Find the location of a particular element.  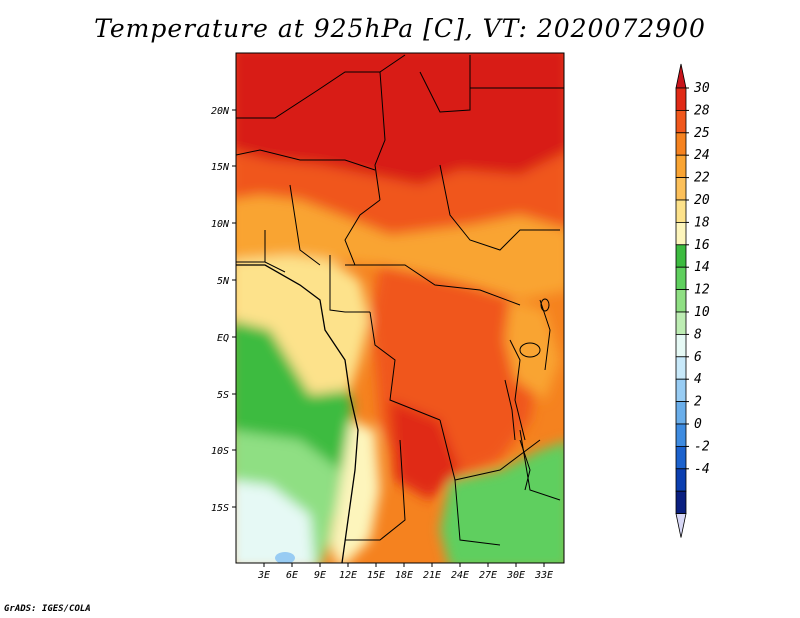

lon-label: 12E is located at coordinates (348, 575).